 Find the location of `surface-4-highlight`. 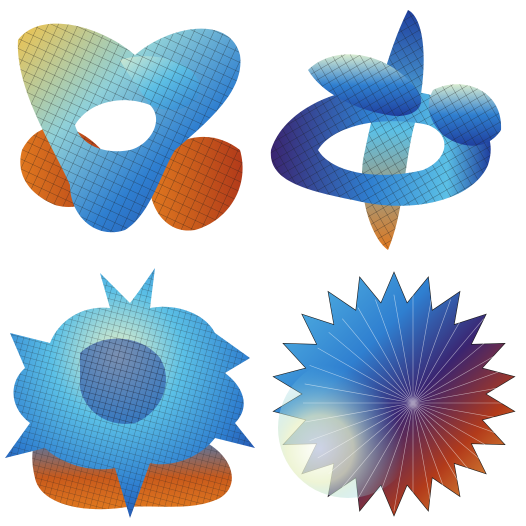

surface-4-highlight is located at coordinates (348, 428).